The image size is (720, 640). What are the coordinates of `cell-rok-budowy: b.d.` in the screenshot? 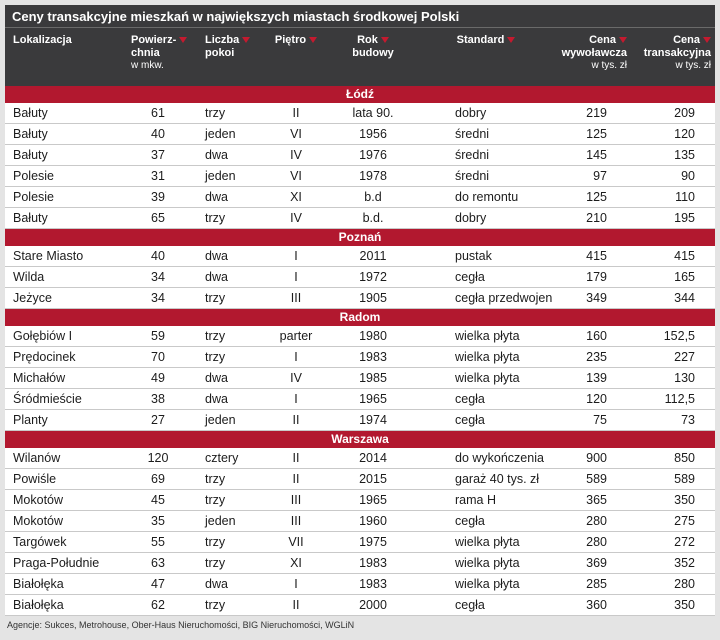 It's located at (373, 218).